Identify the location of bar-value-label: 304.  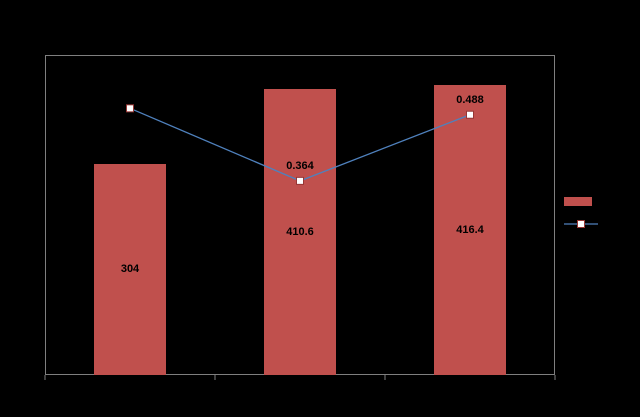
(130, 269).